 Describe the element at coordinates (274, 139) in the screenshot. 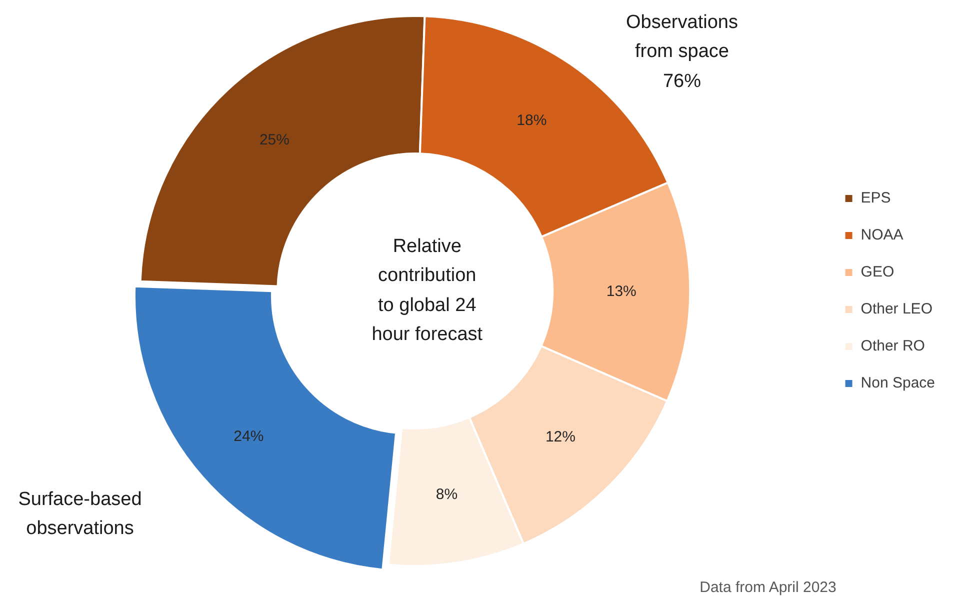

I see `data-label: 25%` at that location.